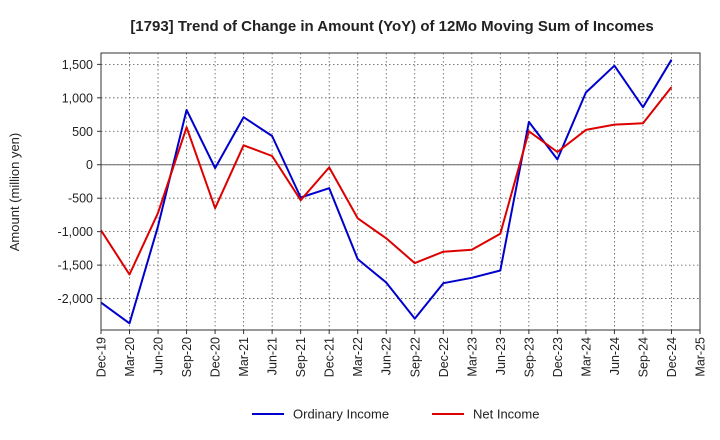 The height and width of the screenshot is (440, 720). Describe the element at coordinates (672, 357) in the screenshot. I see `x-tick-label: Dec-24` at that location.